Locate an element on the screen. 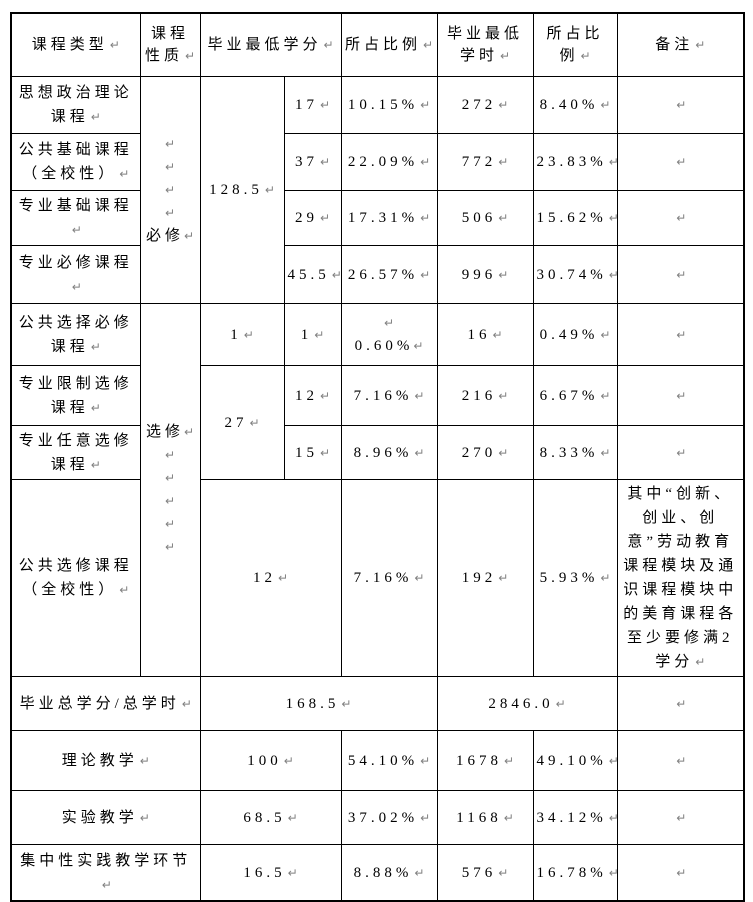 The width and height of the screenshot is (753, 902). cell-theory-credits: 100 ↵ is located at coordinates (270, 760).